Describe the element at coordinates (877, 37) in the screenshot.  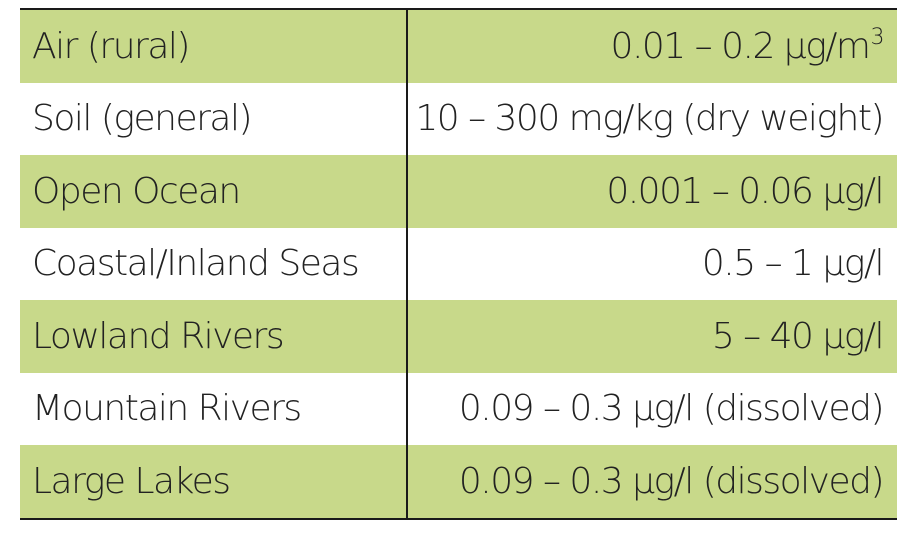
I see `range-superscript: 3` at that location.